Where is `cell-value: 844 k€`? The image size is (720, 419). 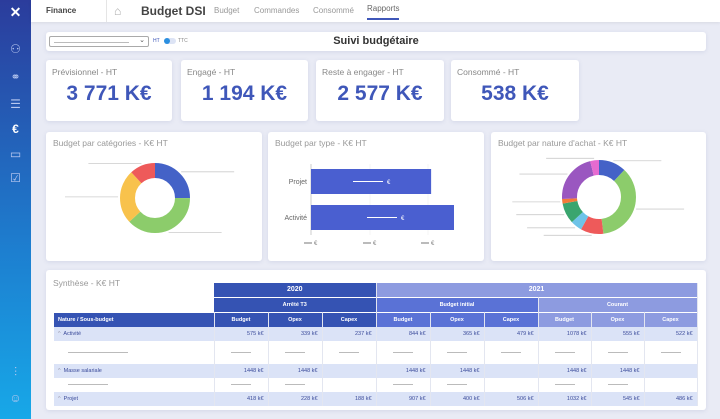 cell-value: 844 k€ is located at coordinates (403, 334).